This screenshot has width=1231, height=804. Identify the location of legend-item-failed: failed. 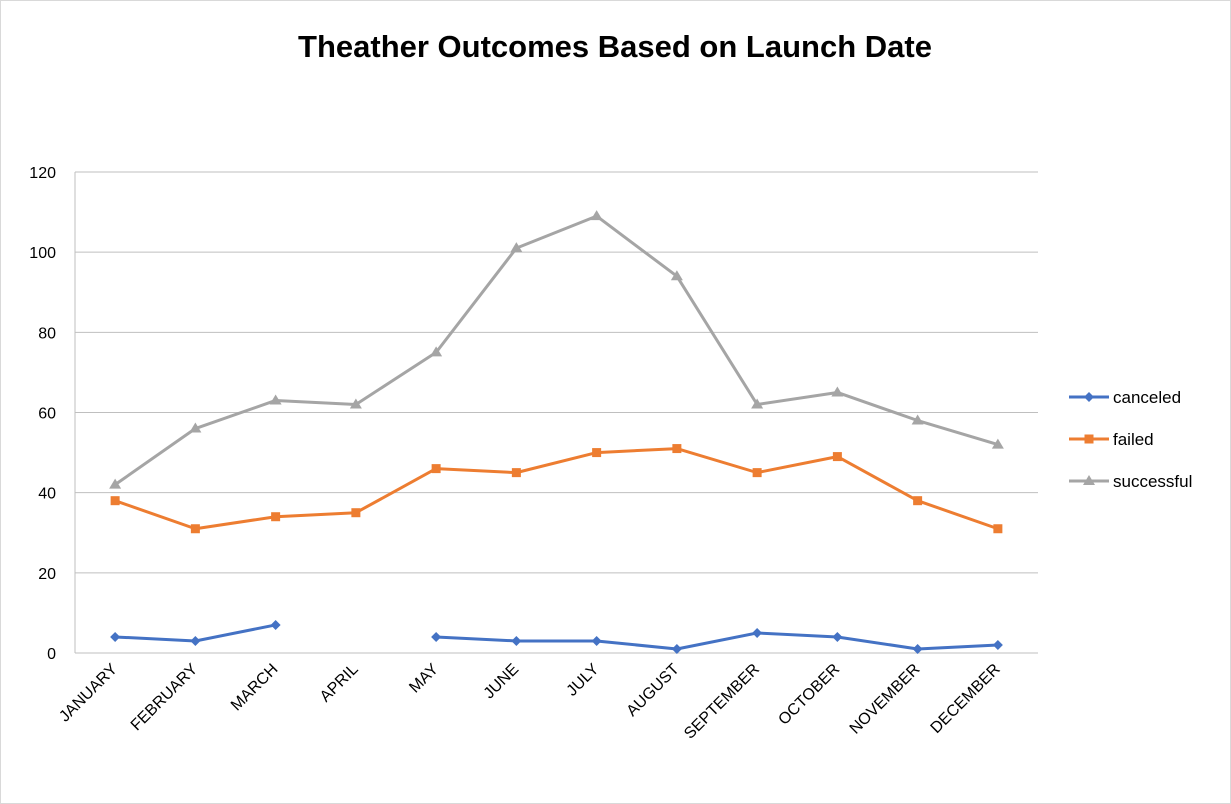
(1111, 439).